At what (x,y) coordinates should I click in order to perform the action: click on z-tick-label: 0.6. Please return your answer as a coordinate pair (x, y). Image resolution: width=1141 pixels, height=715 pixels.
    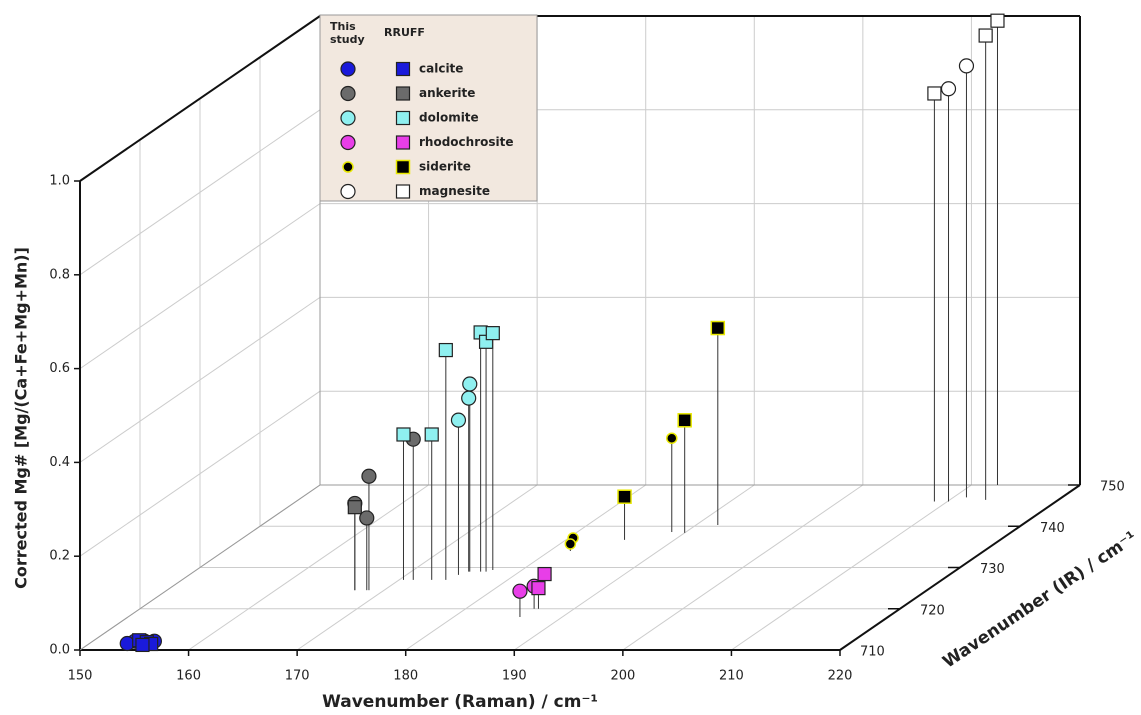
    Looking at the image, I should click on (59, 368).